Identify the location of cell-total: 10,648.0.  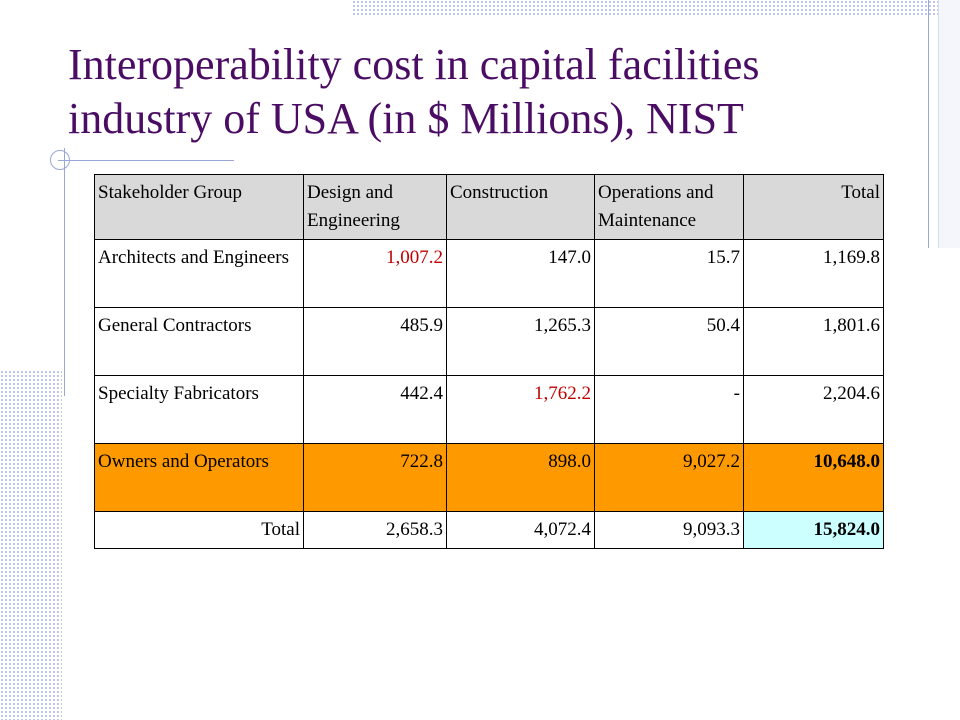
(813, 477).